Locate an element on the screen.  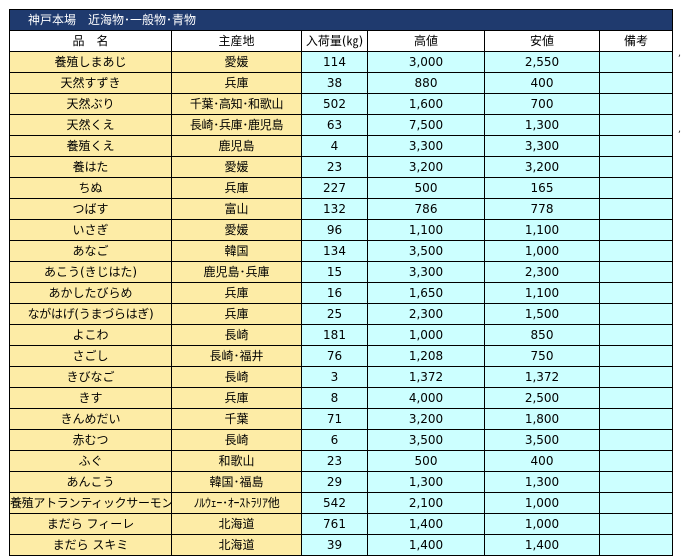
cell-name: 養殖アトランティックサーモン is located at coordinates (90, 503).